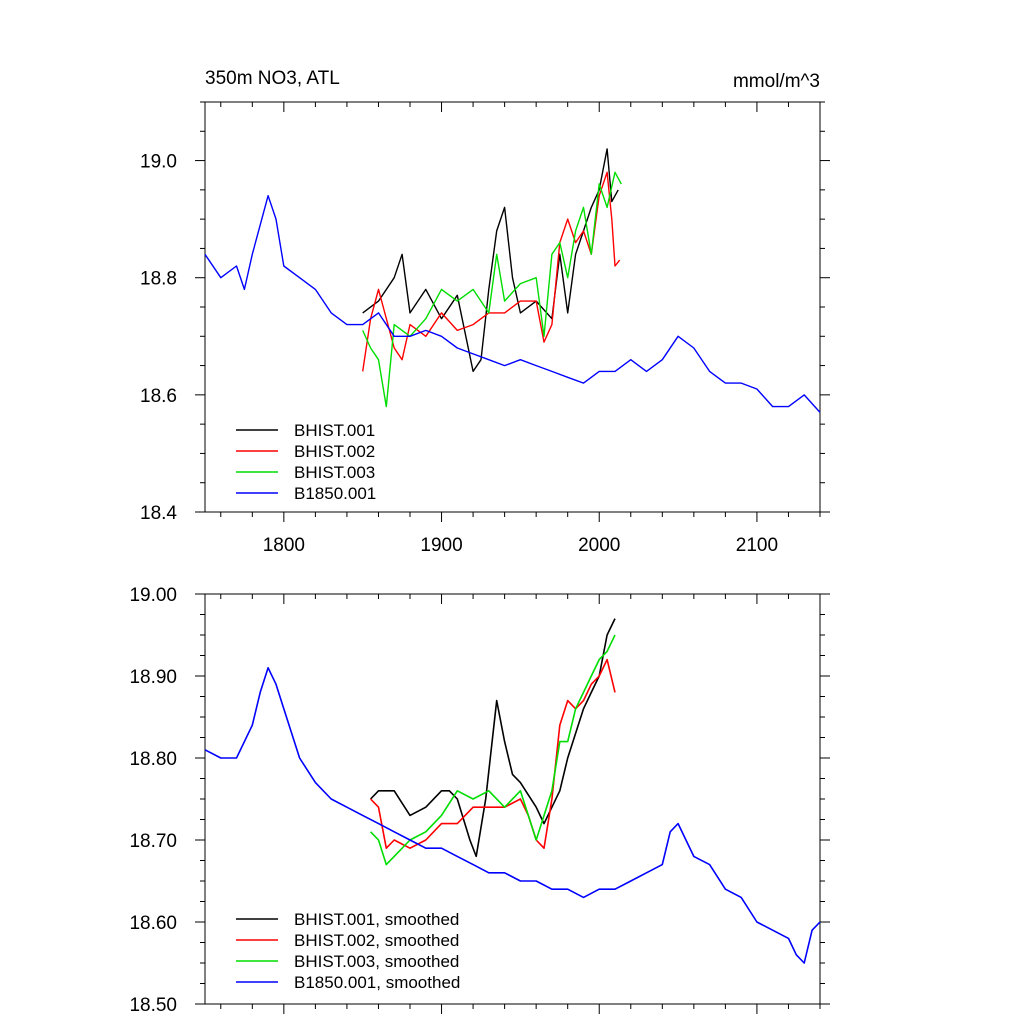 The image size is (1024, 1024). I want to click on y-tick-label: 19.00, so click(153, 595).